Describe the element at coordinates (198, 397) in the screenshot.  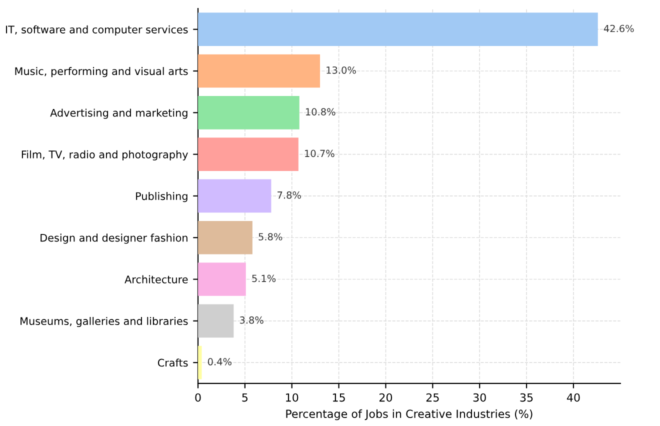
I see `x-tick-label: 0` at that location.